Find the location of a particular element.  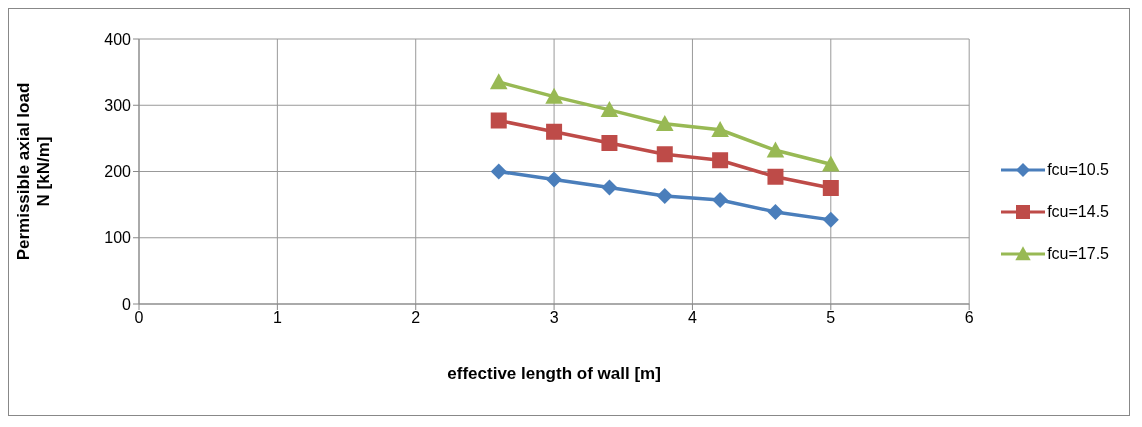

x-tick-label: 3 is located at coordinates (554, 318).